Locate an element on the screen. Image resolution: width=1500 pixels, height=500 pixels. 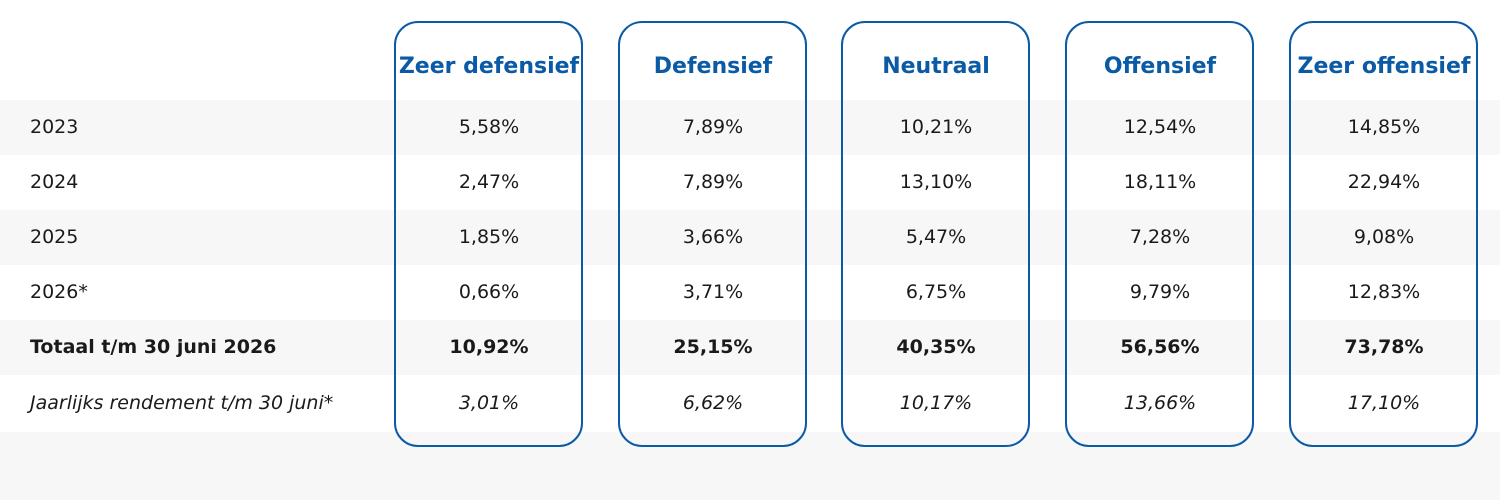
cell-zeer-offensief: 17,10% is located at coordinates (1384, 403).